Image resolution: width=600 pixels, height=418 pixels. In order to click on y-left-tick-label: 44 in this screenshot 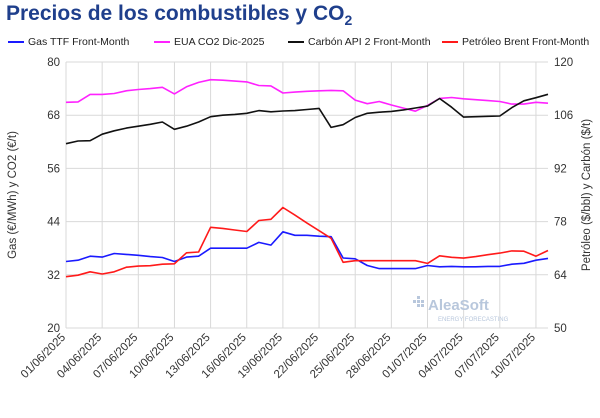, I will do `click(53, 223)`.